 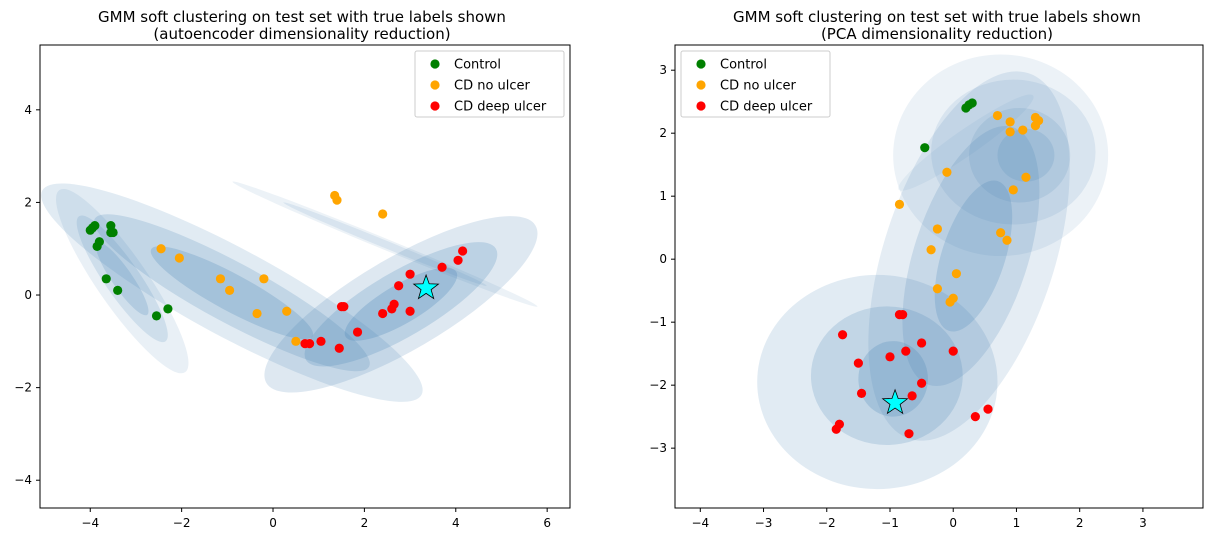 What do you see at coordinates (1017, 523) in the screenshot?
I see `right-x-tick-label: 1` at bounding box center [1017, 523].